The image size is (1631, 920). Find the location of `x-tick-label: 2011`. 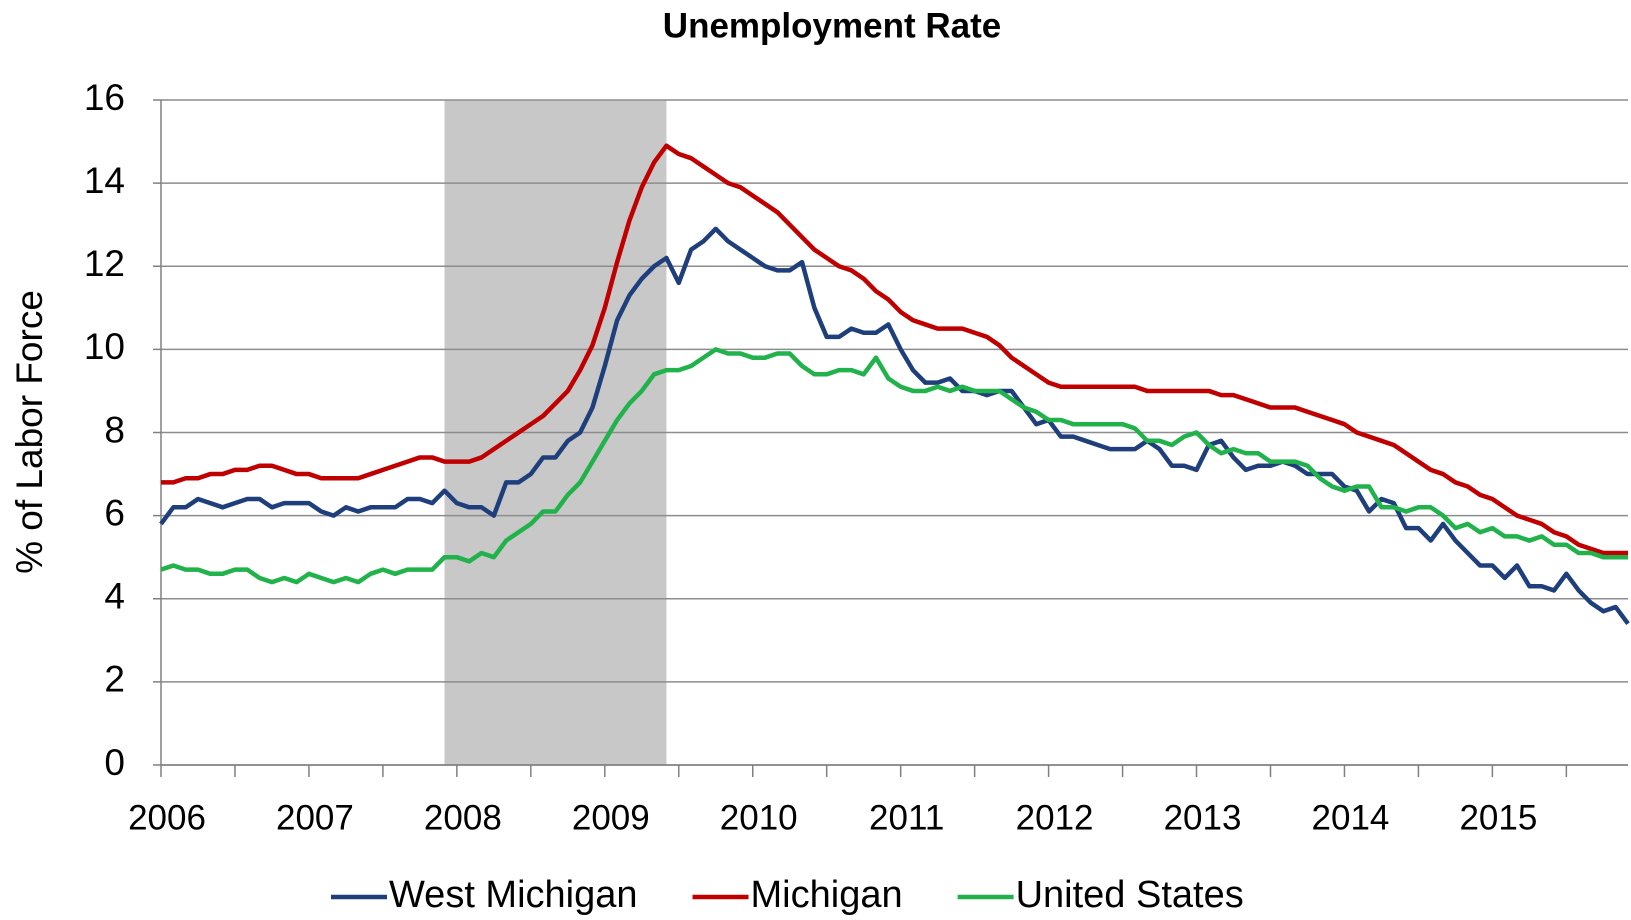

x-tick-label: 2011 is located at coordinates (906, 817).